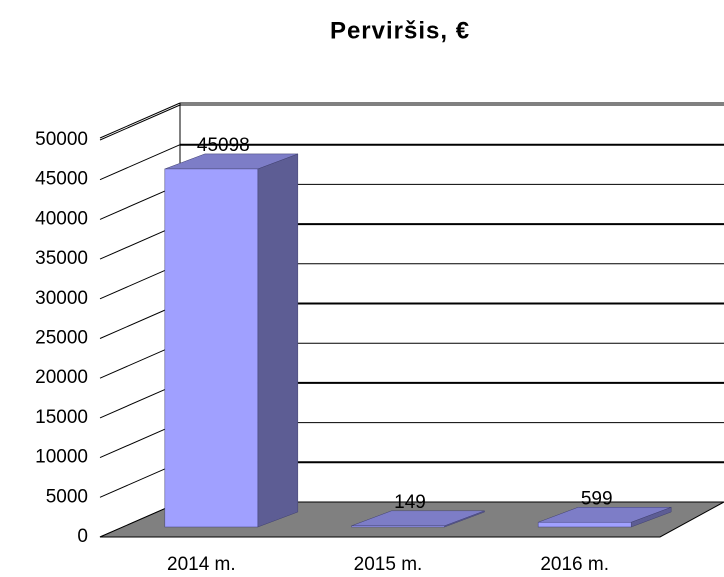 The image size is (724, 577). Describe the element at coordinates (201, 564) in the screenshot. I see `x-tick-label: 2014 m.` at that location.